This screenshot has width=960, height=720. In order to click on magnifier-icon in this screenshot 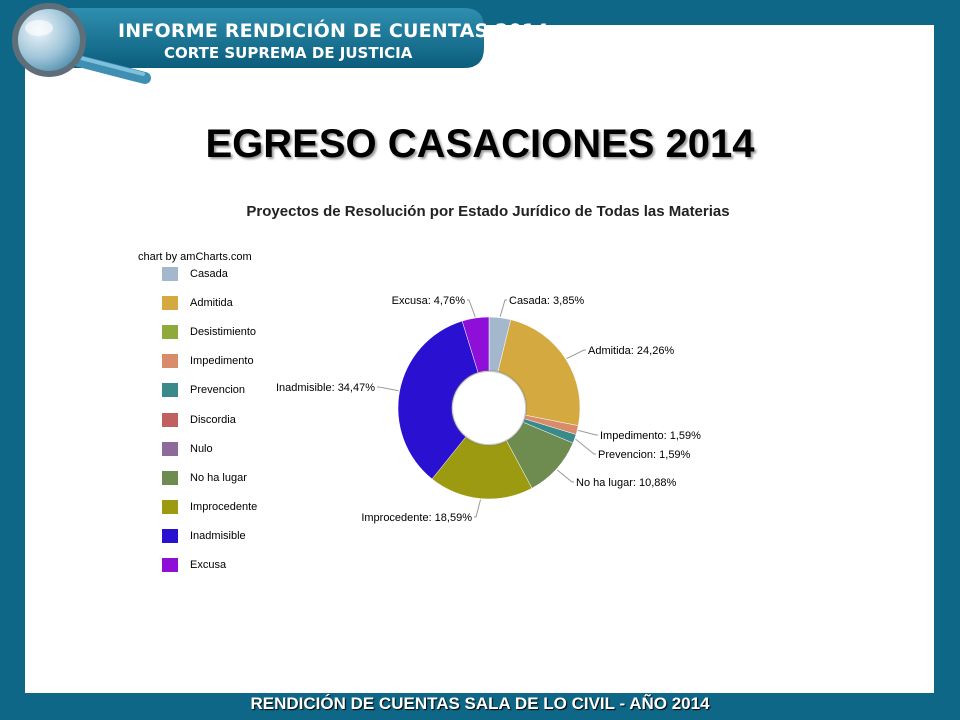, I will do `click(81, 43)`.